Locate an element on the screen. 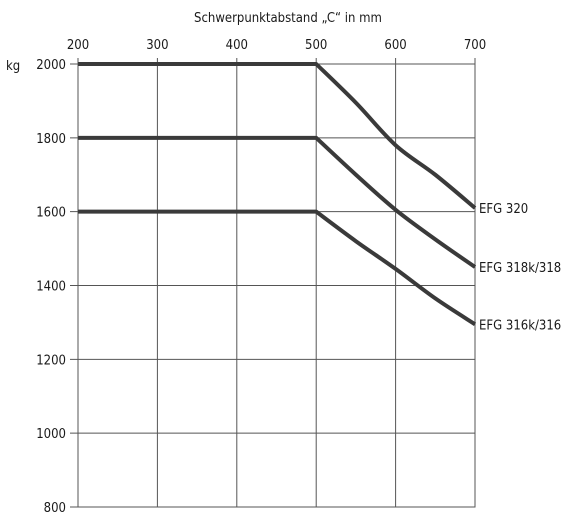  series-label-2: EFG 318k/318 is located at coordinates (520, 268).